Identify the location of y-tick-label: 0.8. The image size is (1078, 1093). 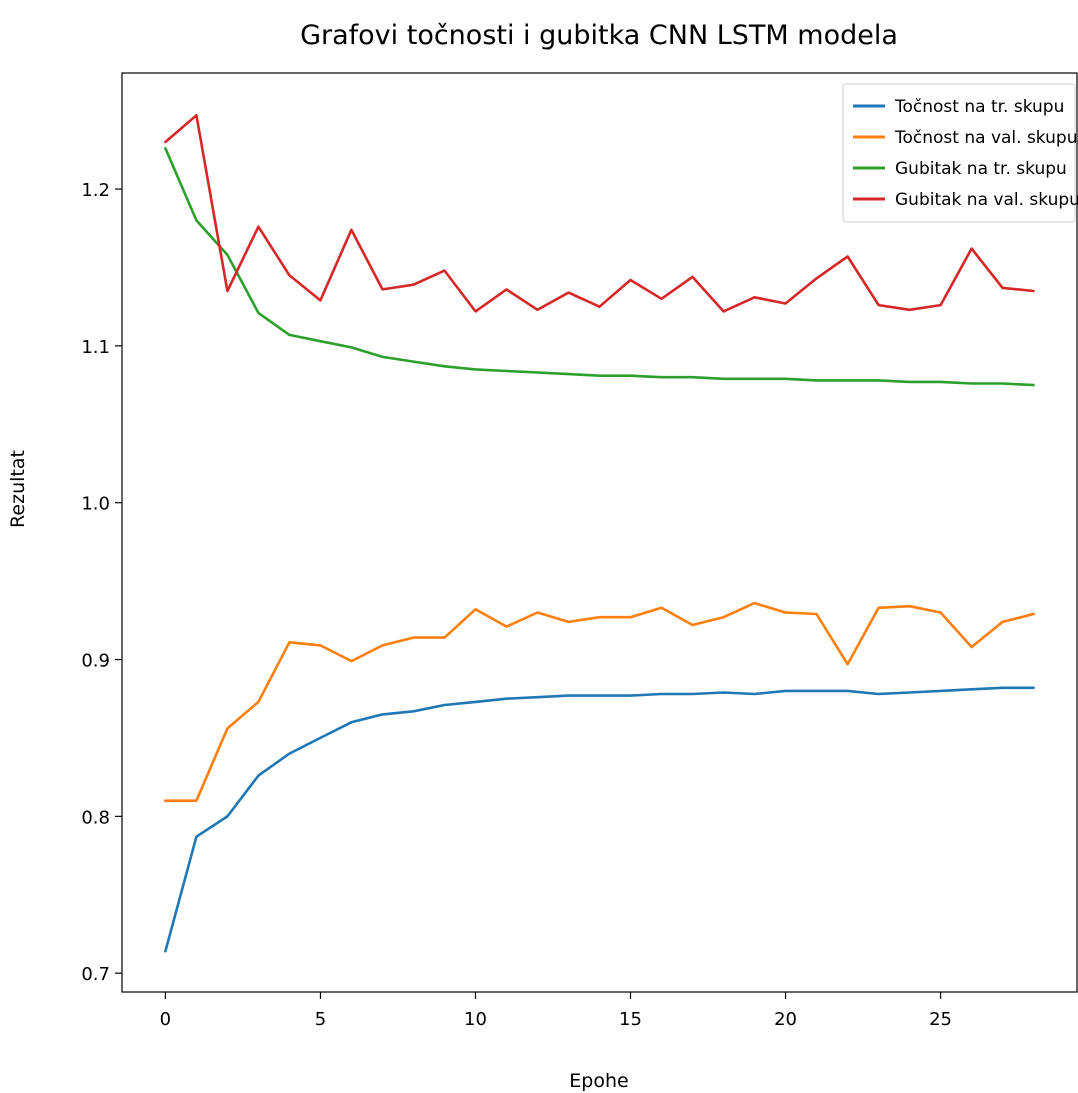
(95, 817).